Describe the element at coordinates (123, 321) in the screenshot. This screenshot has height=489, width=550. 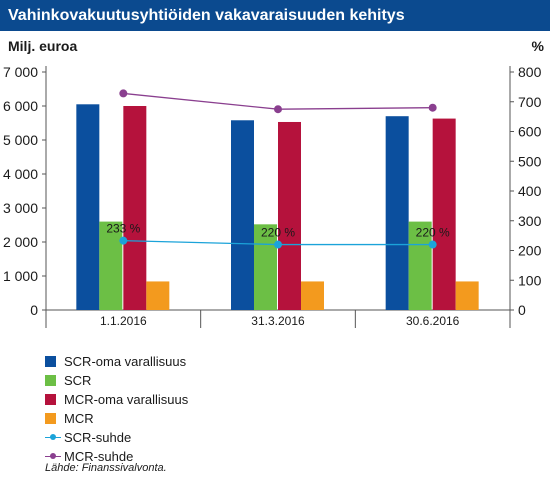
I see `category-label: 1.1.2016` at that location.